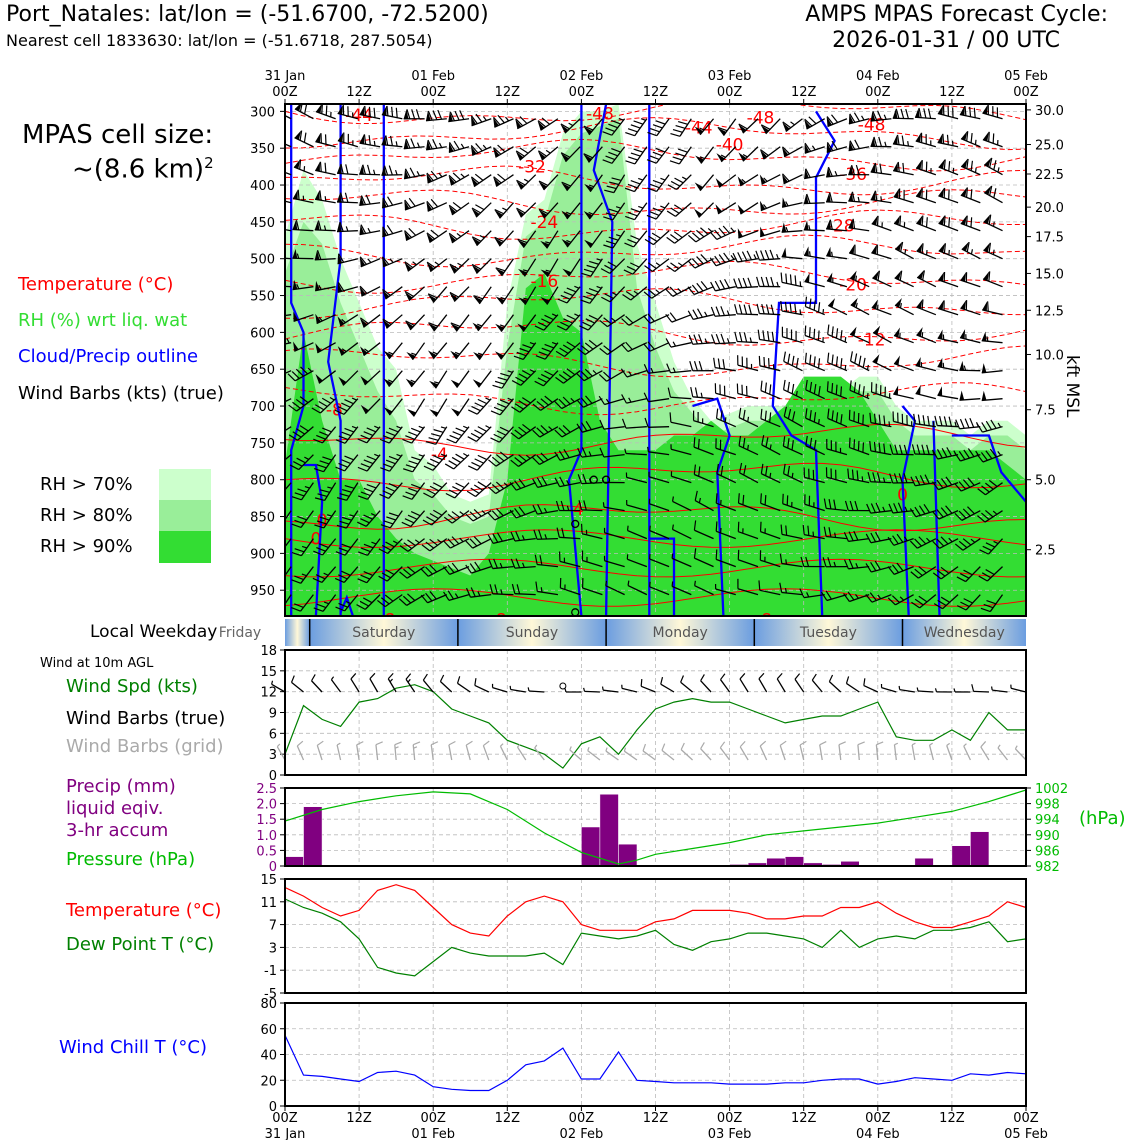 This screenshot has height=1140, width=1140. What do you see at coordinates (266, 789) in the screenshot?
I see `panel-tick-label: 2.5` at bounding box center [266, 789].